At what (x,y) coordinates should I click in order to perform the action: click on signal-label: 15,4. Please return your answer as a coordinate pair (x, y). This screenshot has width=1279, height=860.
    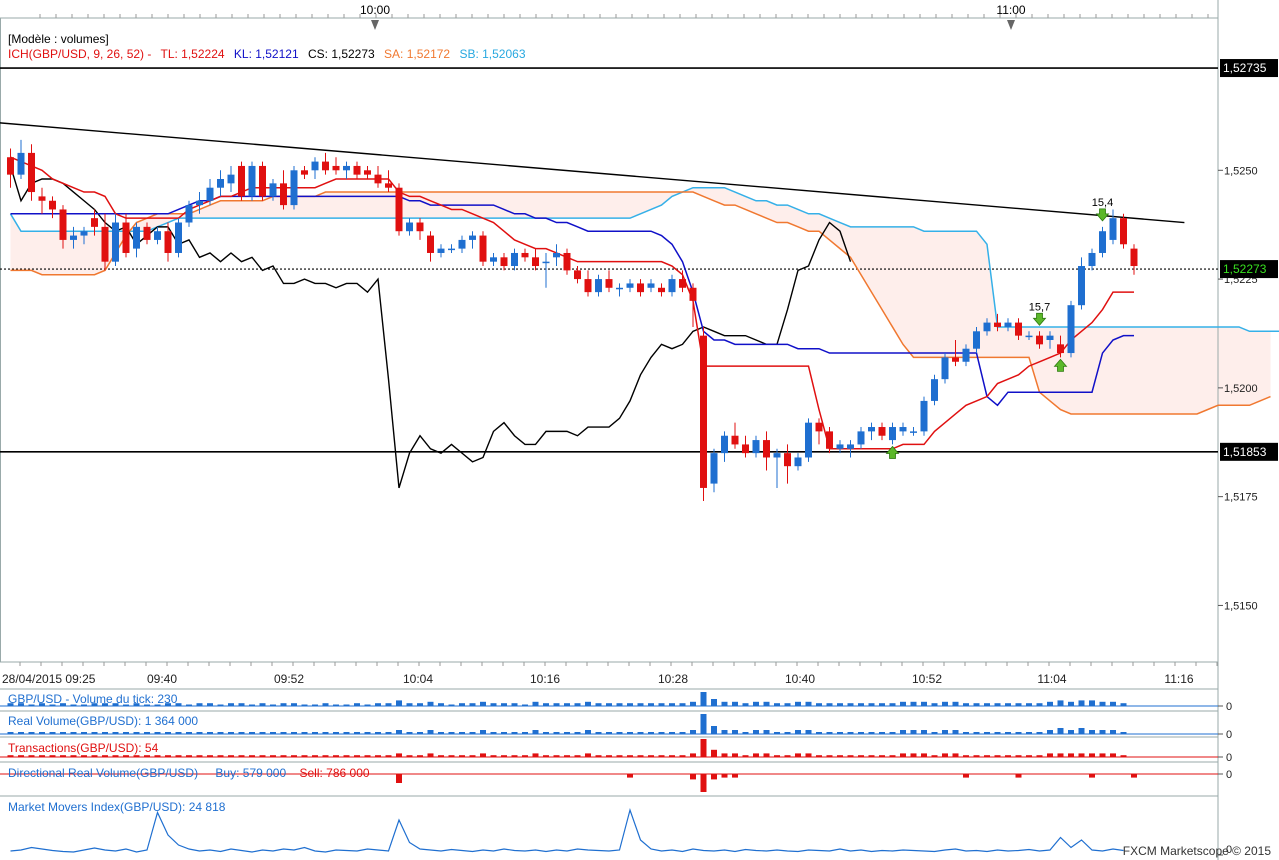
    Looking at the image, I should click on (1102, 203).